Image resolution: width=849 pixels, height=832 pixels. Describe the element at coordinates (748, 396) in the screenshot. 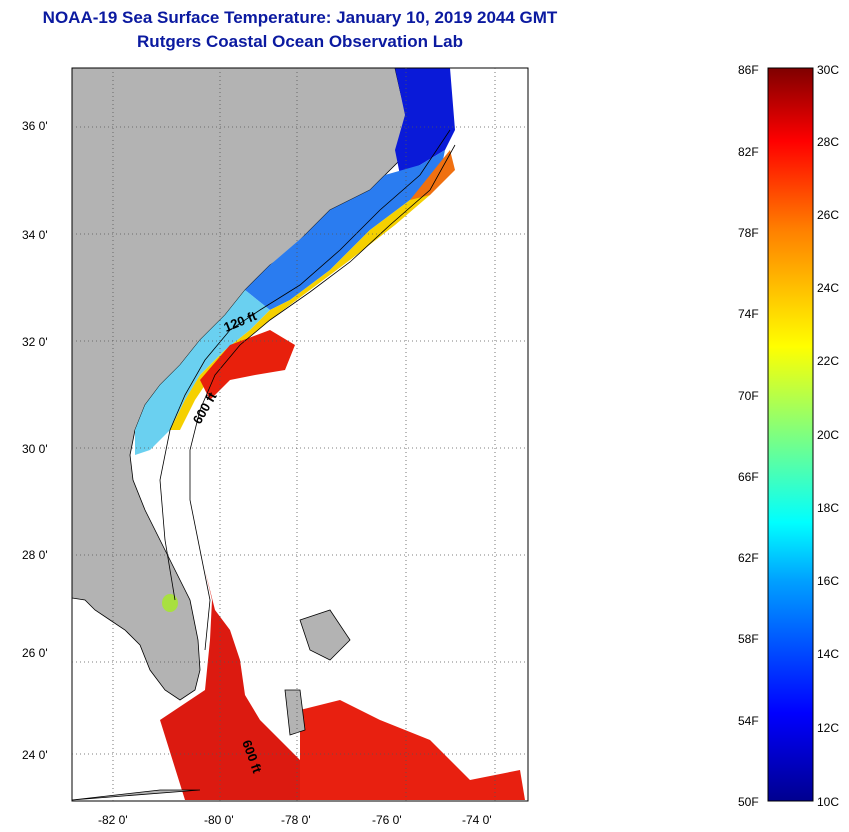

I see `colorbar-f-label: 70F` at that location.